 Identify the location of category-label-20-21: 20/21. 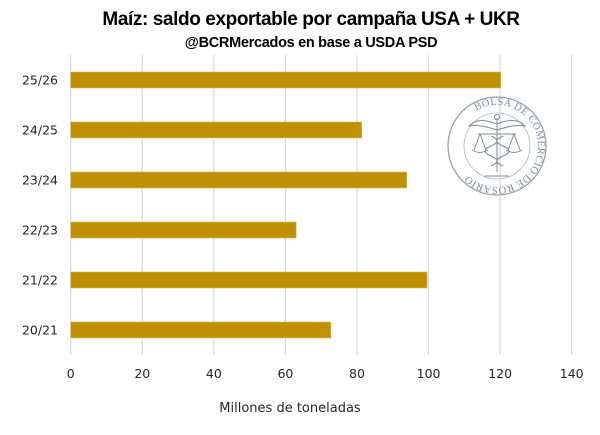
(40, 330).